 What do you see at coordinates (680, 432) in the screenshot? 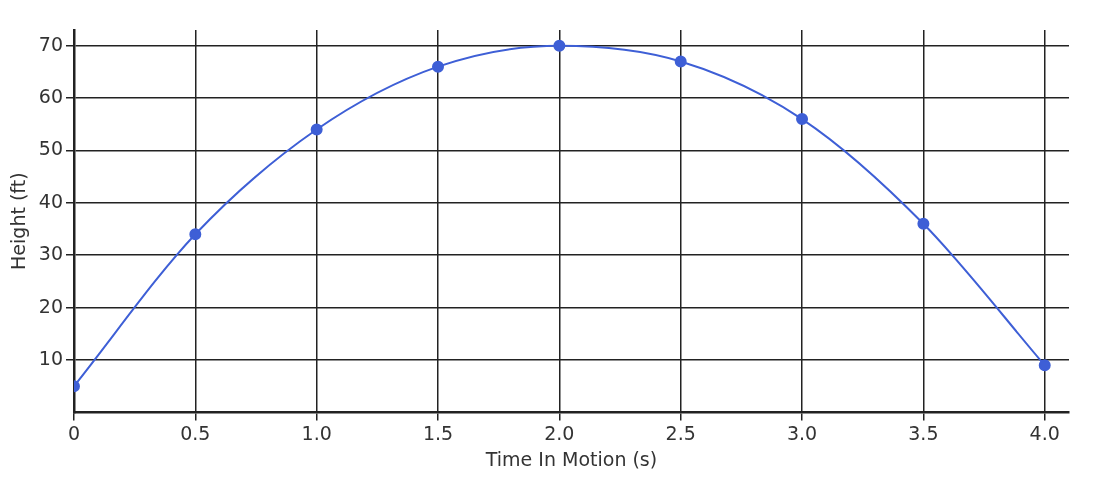
I see `x-tick-label: 2.5` at bounding box center [680, 432].